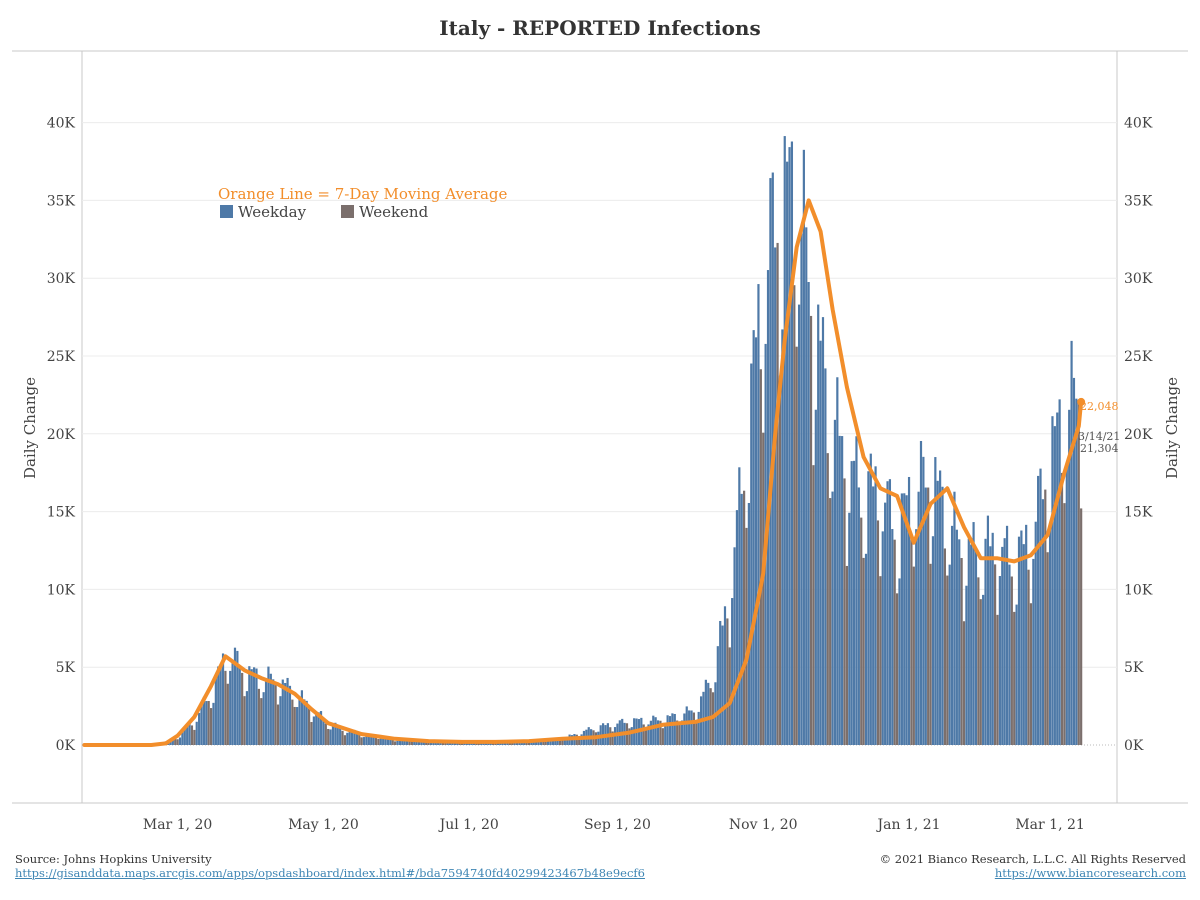  I want to click on y-tick-label-right: 10K, so click(1138, 590).